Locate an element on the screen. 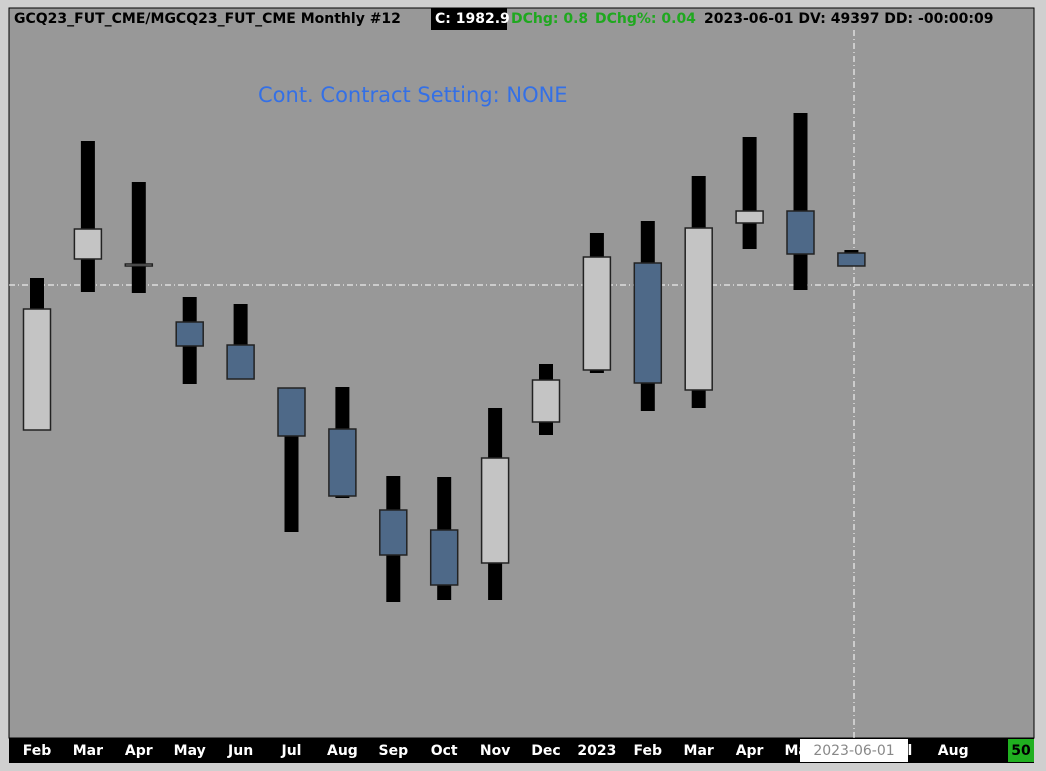 This screenshot has height=771, width=1046. info-label: 2023-06-01 DV: 49397 DD: -00:00:09 is located at coordinates (848, 19).